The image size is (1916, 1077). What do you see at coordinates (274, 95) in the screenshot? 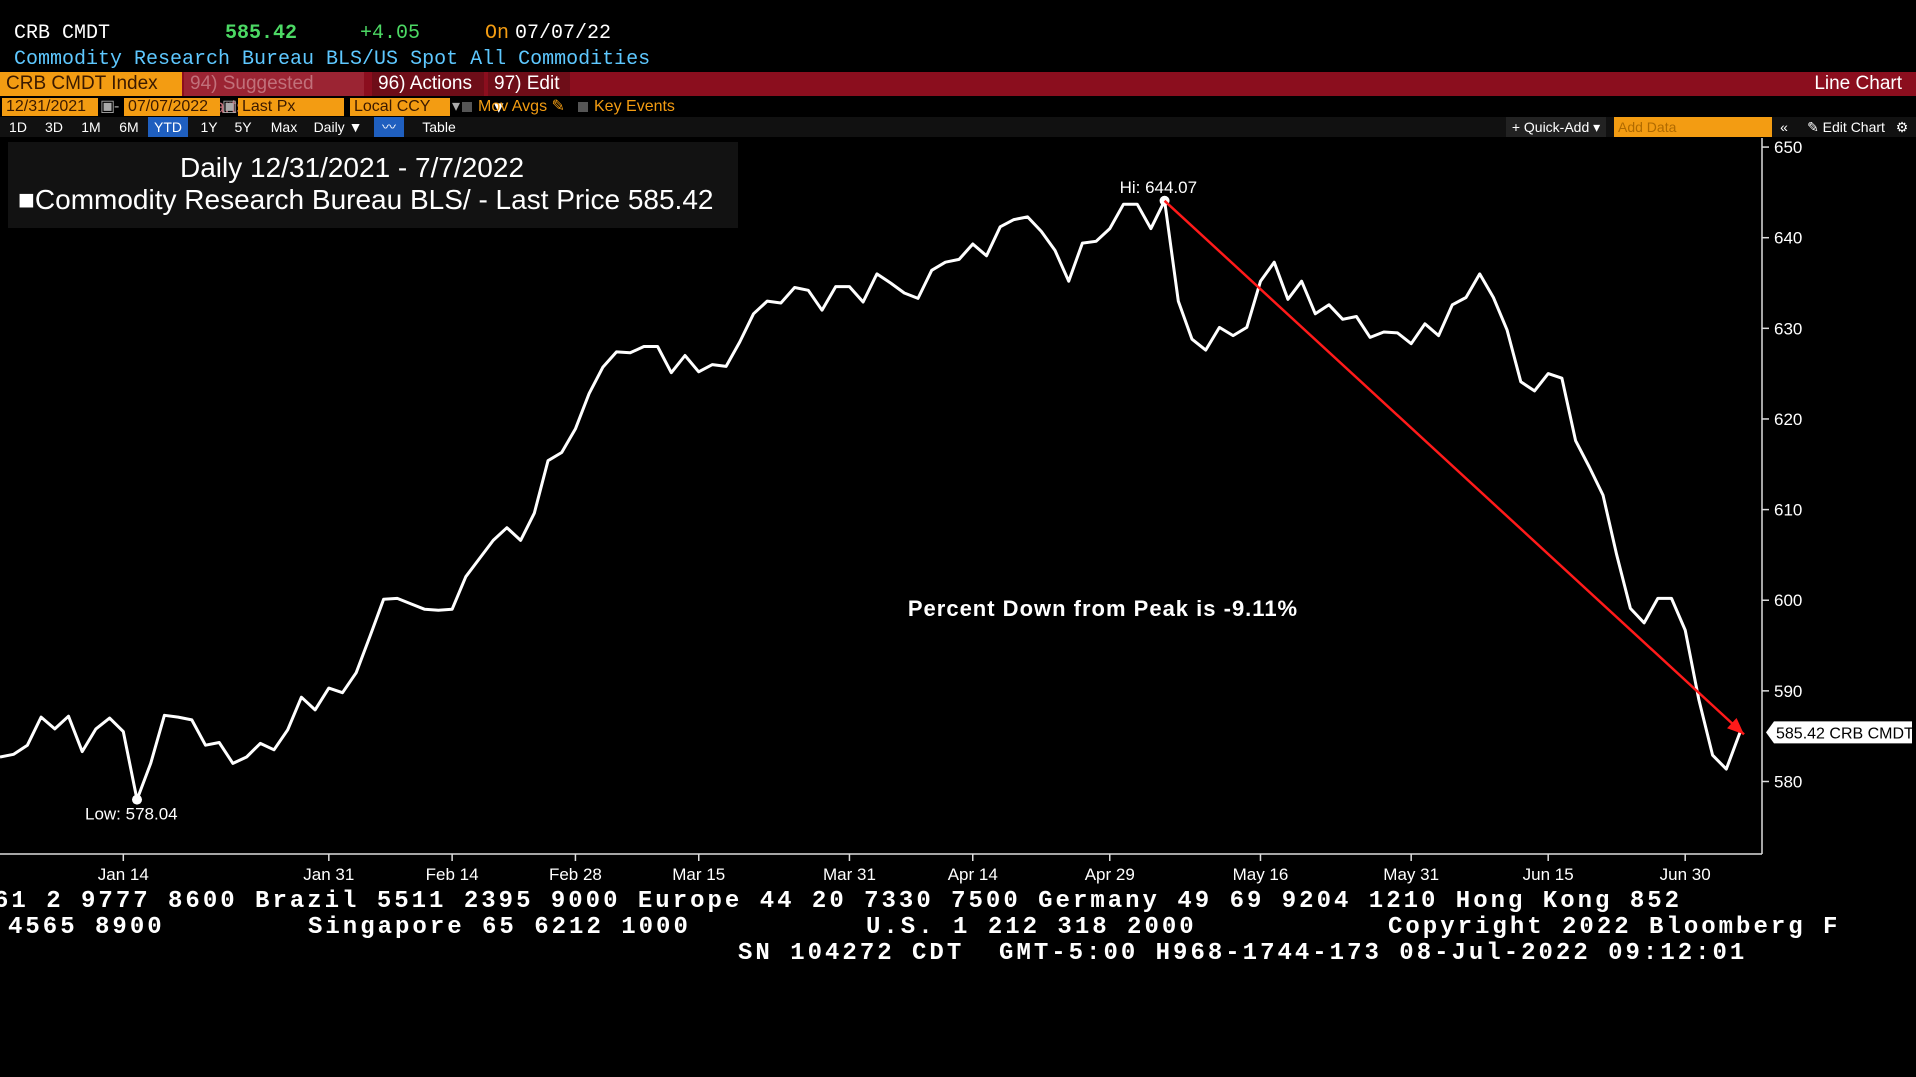
I see `suggested-charts-menu: 94) Suggested Charts` at bounding box center [274, 95].